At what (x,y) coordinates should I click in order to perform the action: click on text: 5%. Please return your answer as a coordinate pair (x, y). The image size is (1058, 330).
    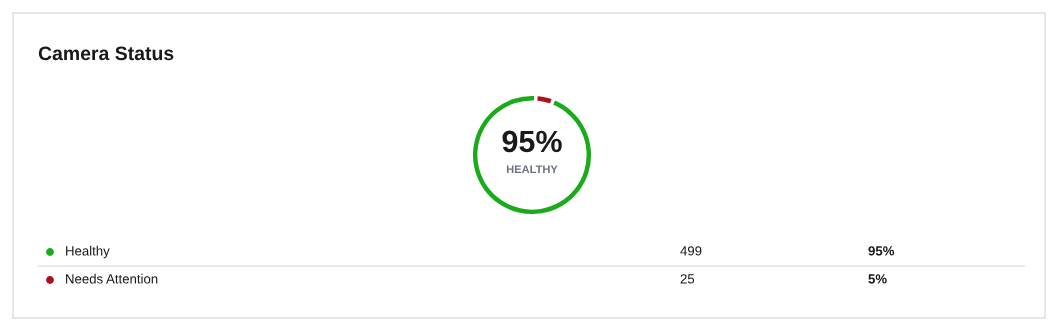
    Looking at the image, I should click on (877, 279).